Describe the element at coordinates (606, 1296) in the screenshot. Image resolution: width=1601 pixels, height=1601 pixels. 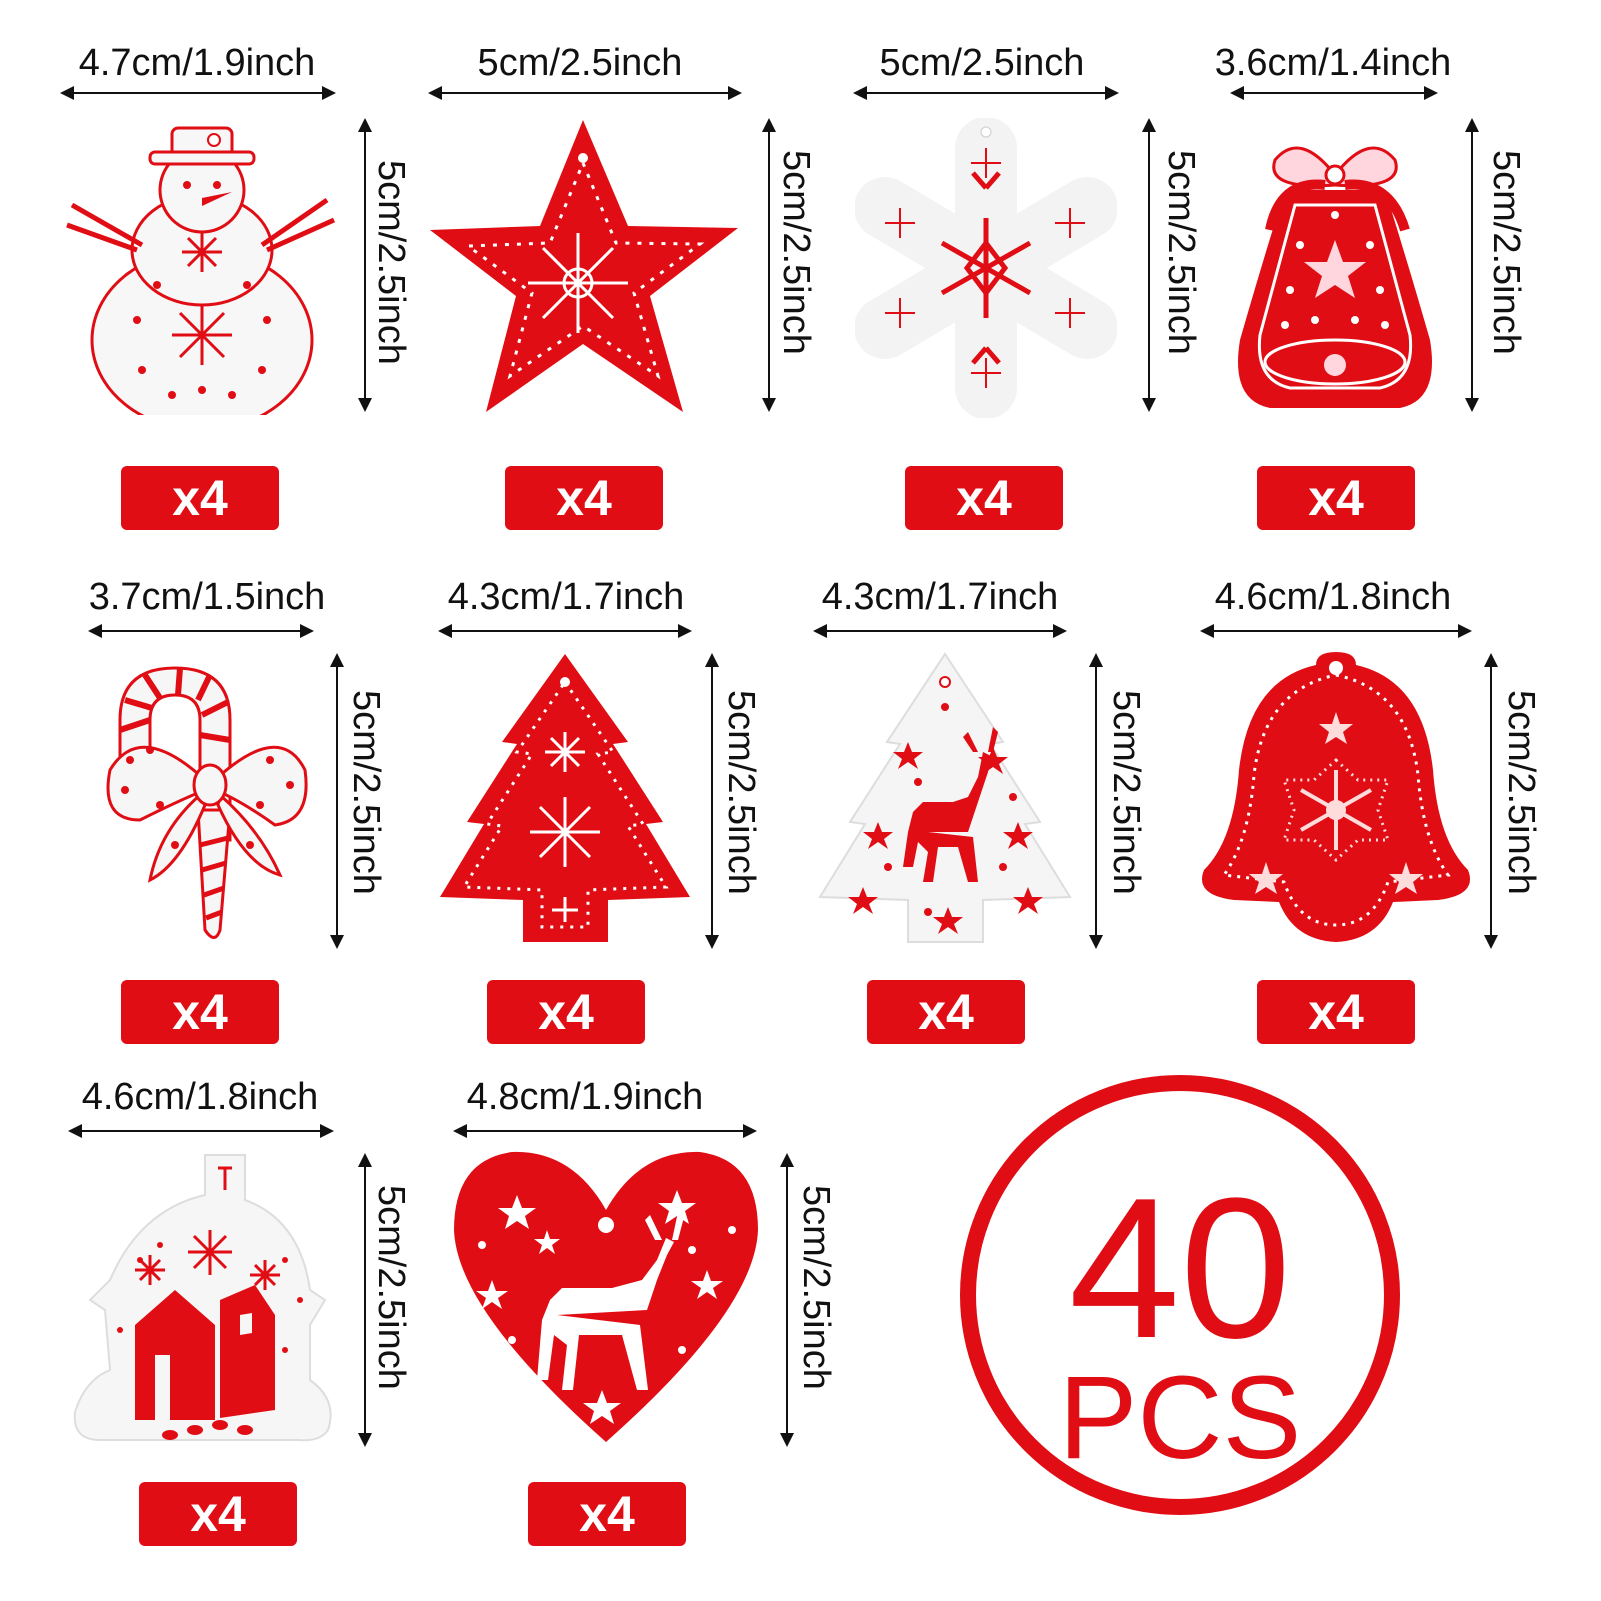
I see `heart-ornament-icon` at that location.